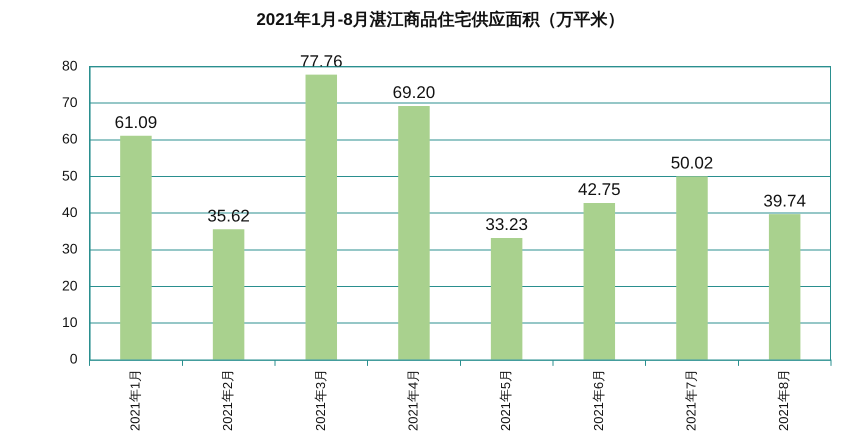  I want to click on y-tick-label: 60, so click(70, 138).